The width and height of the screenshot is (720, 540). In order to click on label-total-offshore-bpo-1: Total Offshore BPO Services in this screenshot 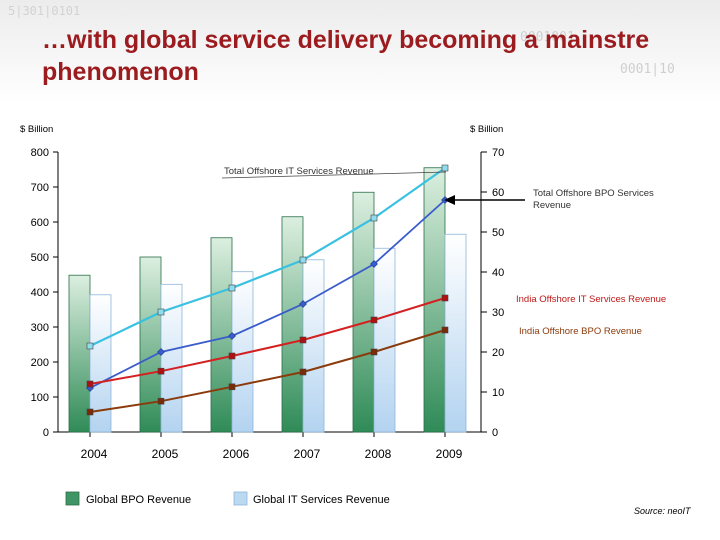, I will do `click(593, 193)`.